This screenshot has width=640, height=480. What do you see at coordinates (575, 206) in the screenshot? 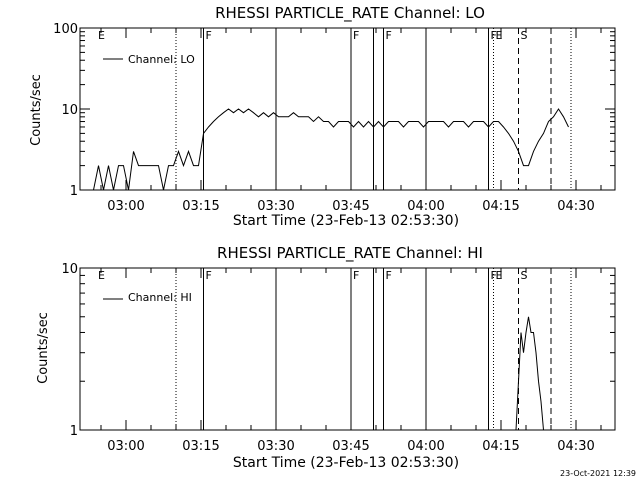
I see `x-tick-label-lo: 04:30` at bounding box center [575, 206].